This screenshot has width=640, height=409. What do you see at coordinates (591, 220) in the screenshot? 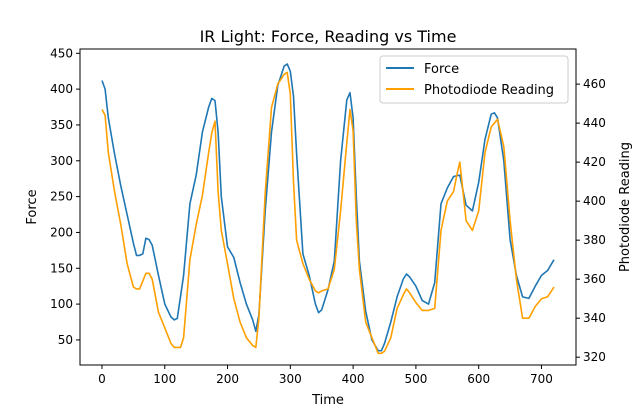
I see `y-axis-right: 320 340 360 380 400 420 440 460` at bounding box center [591, 220].